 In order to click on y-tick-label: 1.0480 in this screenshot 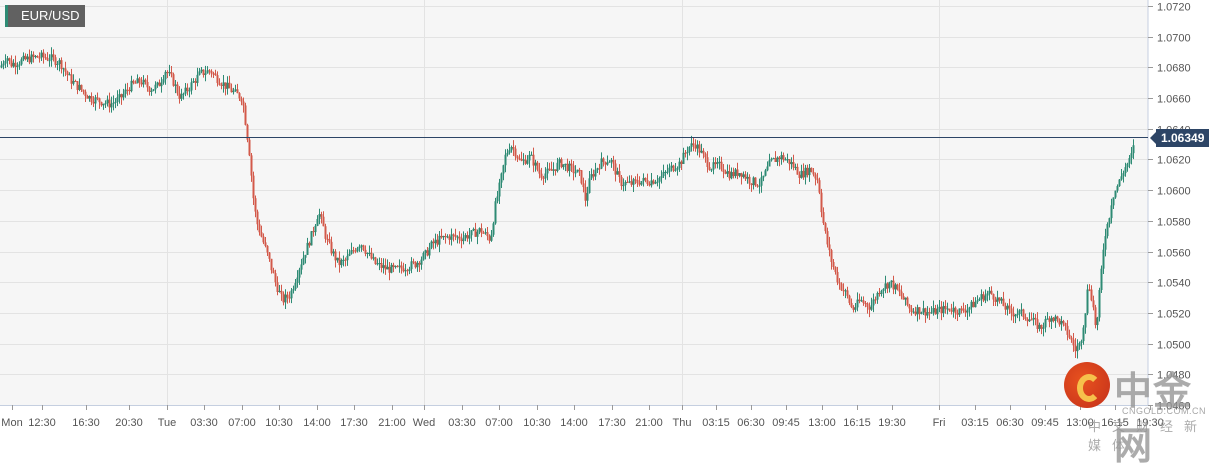, I will do `click(1174, 376)`.